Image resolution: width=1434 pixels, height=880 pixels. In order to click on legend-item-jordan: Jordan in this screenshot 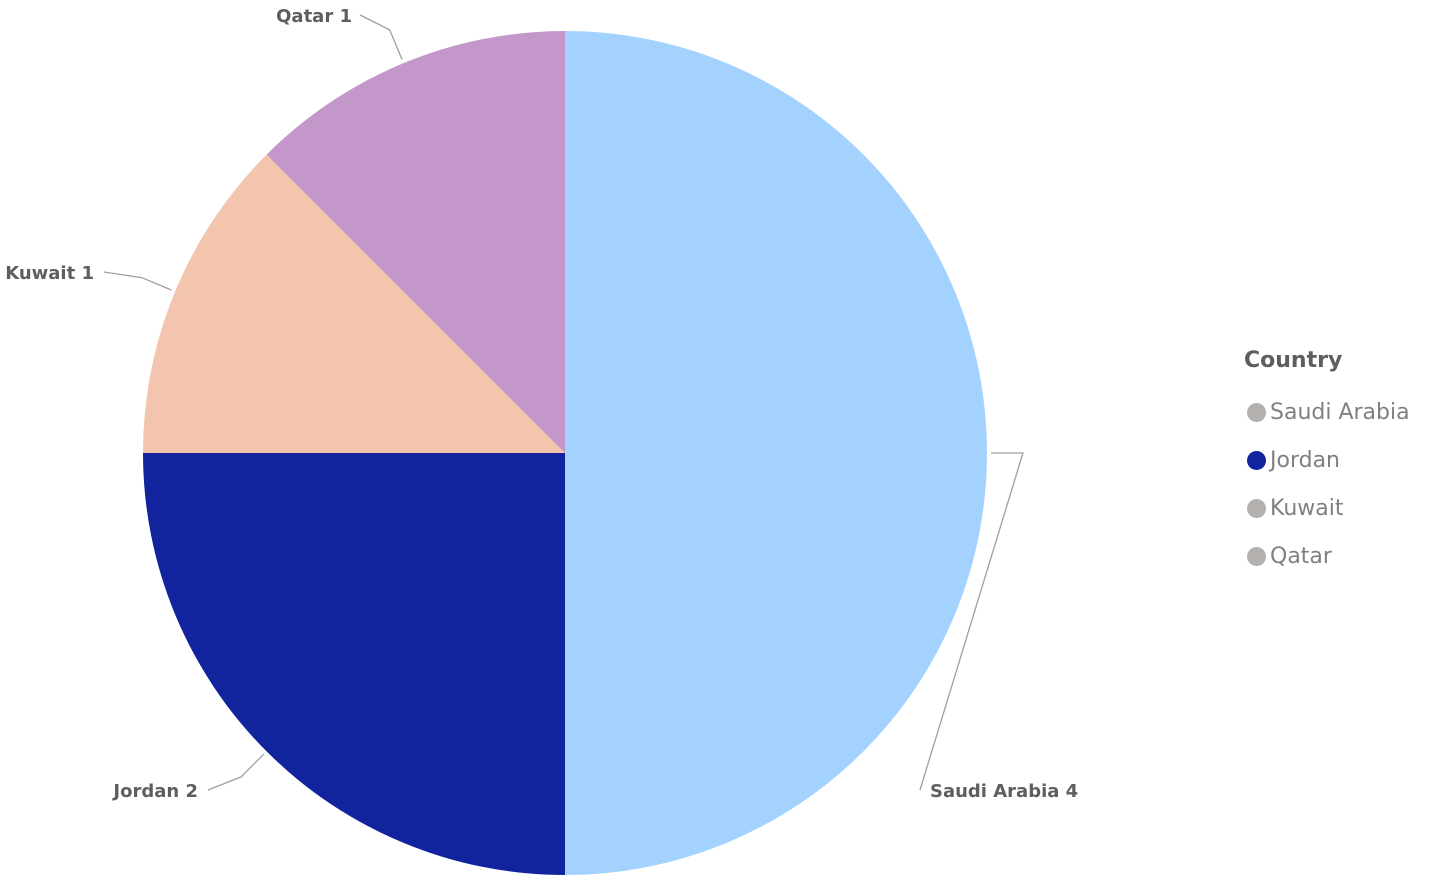, I will do `click(1336, 460)`.